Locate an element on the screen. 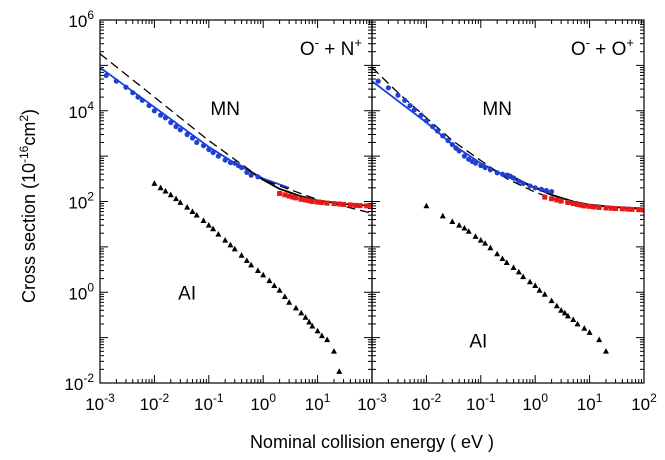 Image resolution: width=665 pixels, height=460 pixels. y-tick-label-exp: 6 is located at coordinates (90, 15).